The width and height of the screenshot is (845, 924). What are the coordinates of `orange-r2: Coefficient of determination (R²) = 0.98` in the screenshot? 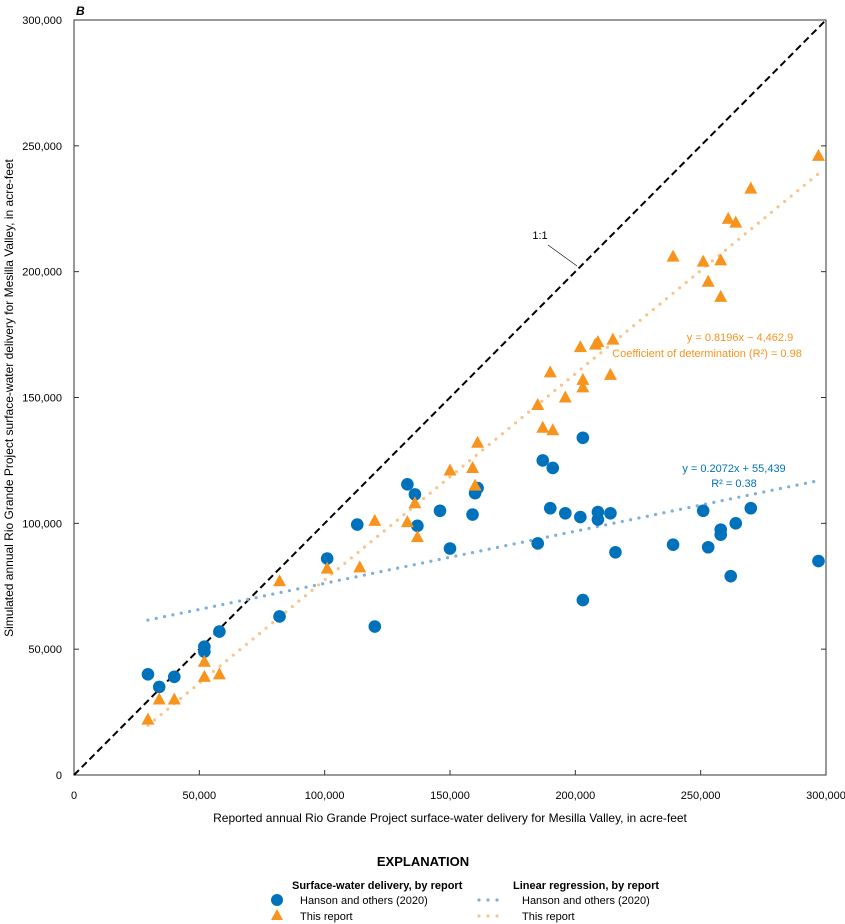 It's located at (707, 354).